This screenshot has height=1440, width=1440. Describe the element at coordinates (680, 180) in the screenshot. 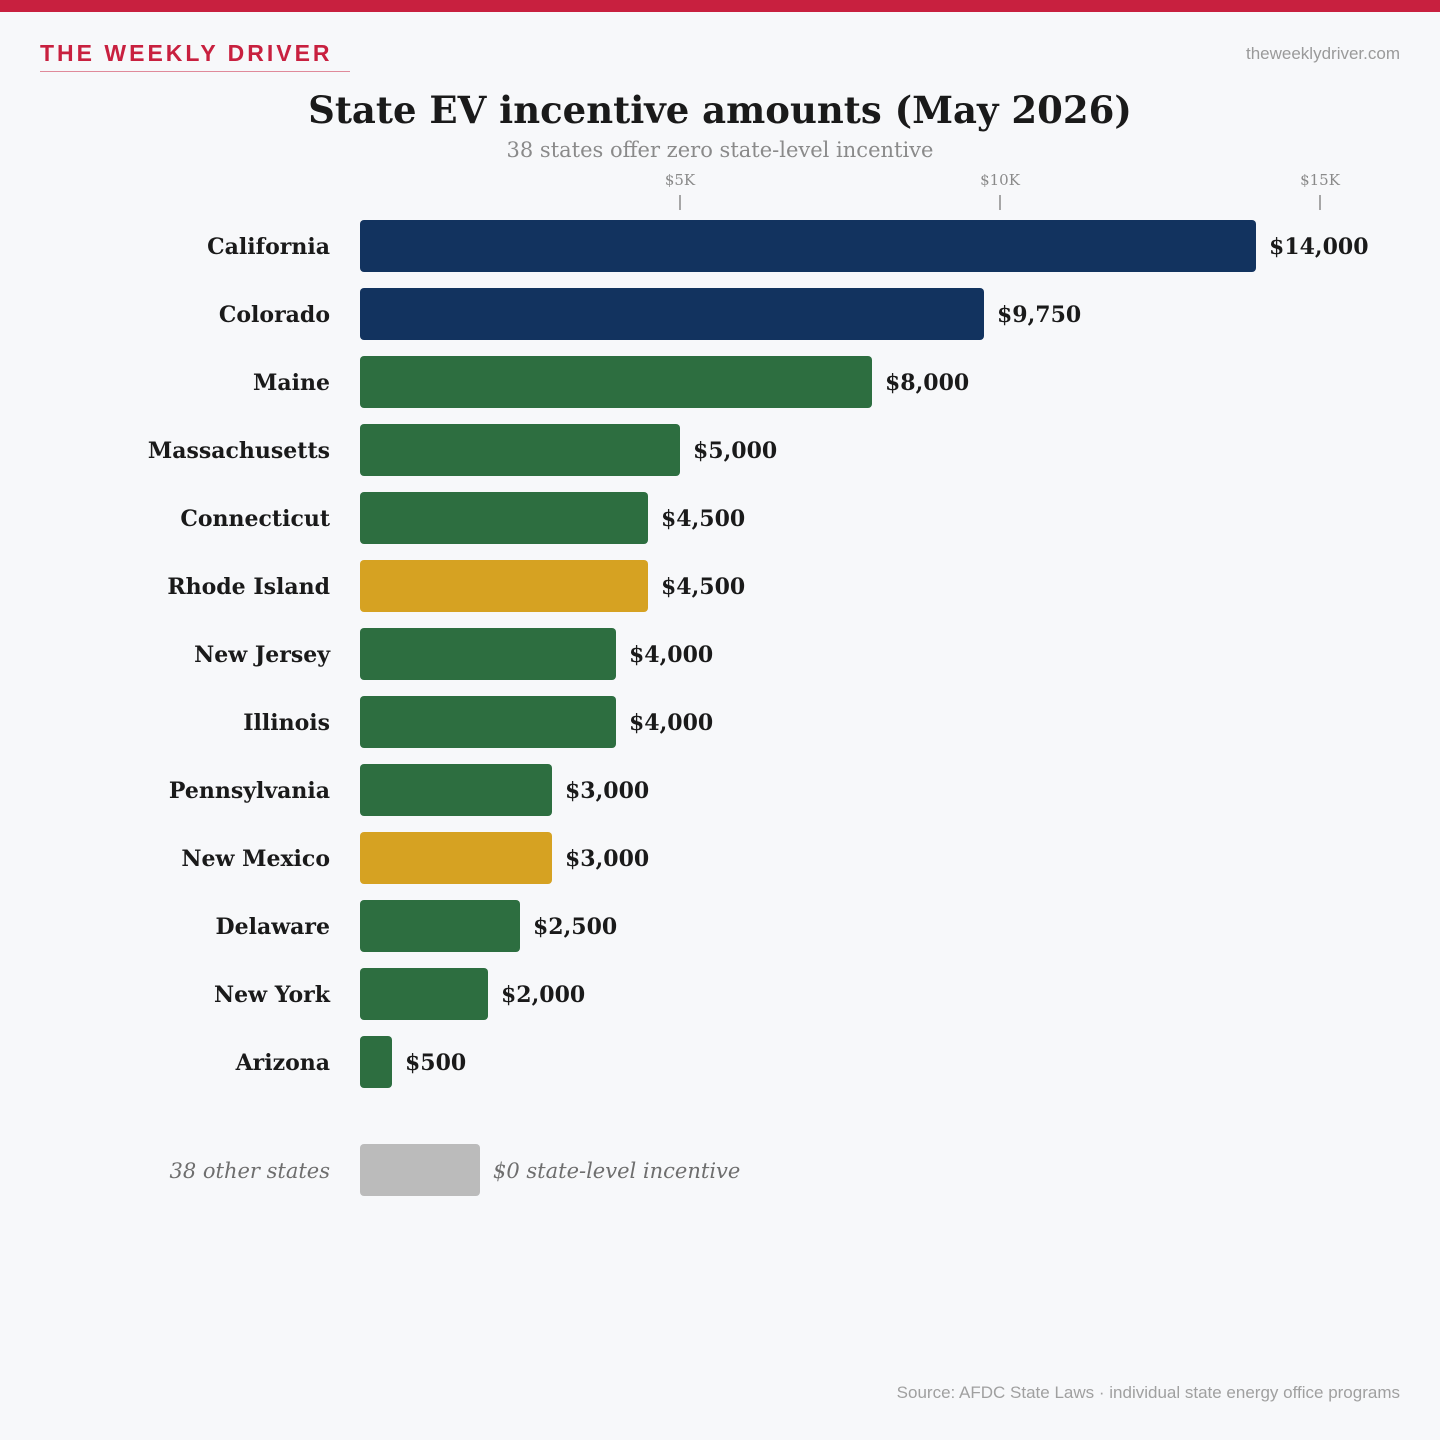

I see `x-tick-label: $5K` at that location.